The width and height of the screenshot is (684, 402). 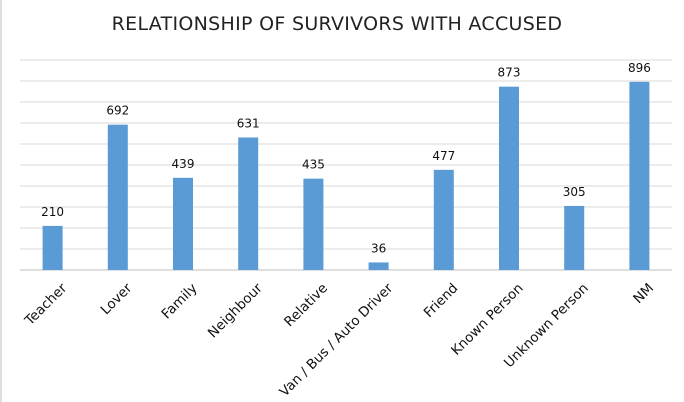 What do you see at coordinates (117, 299) in the screenshot?
I see `category-label: Lover` at bounding box center [117, 299].